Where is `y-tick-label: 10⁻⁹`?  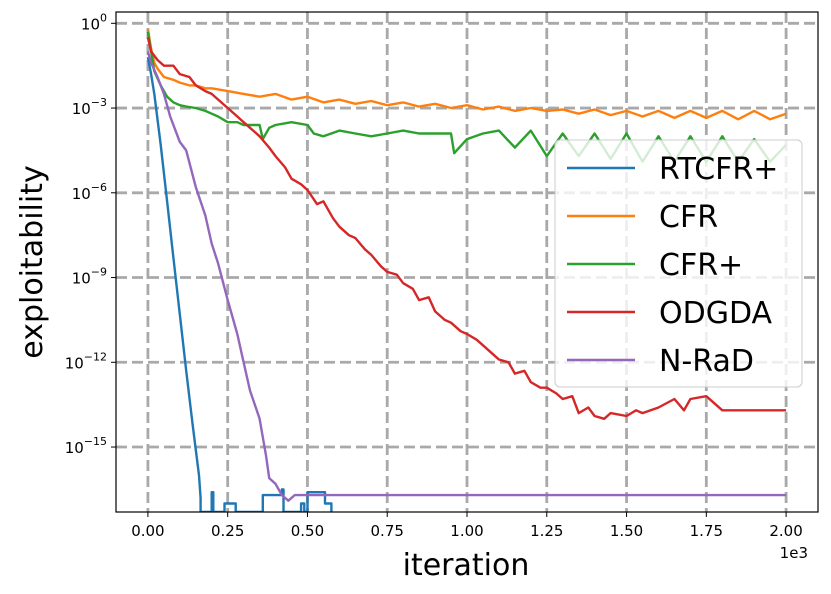 y-tick-label: 10⁻⁹ is located at coordinates (89, 277).